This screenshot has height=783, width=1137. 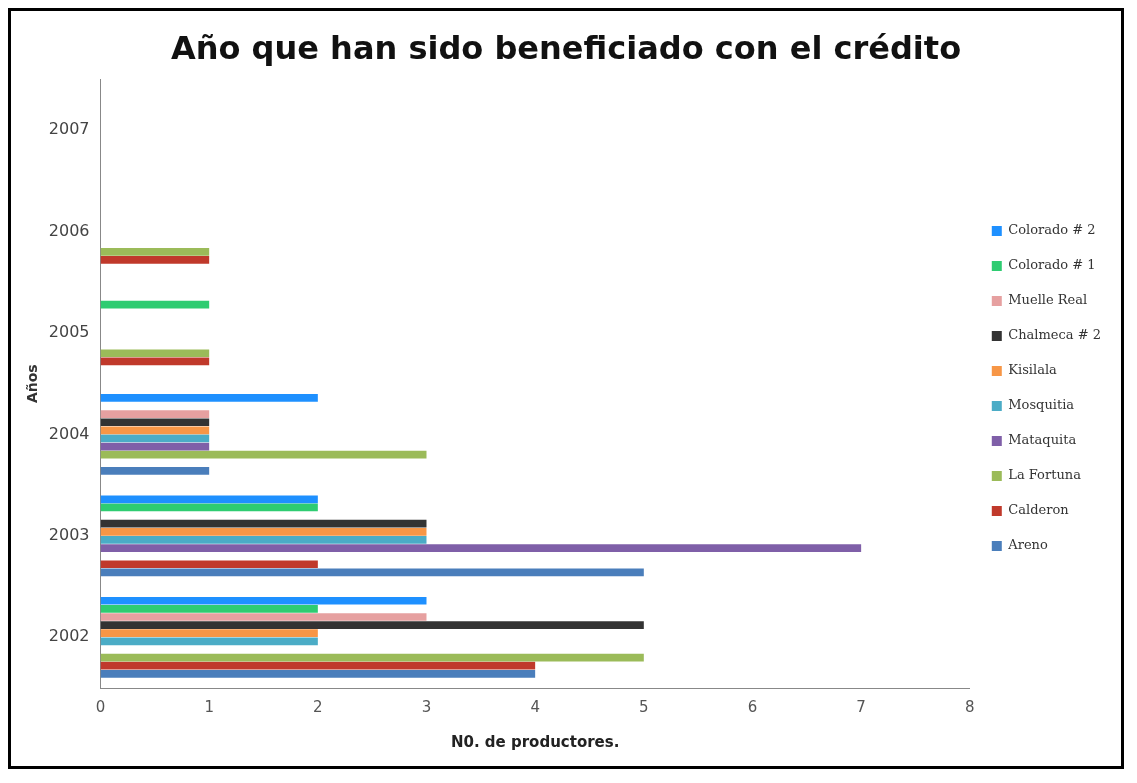 I want to click on x-tick-label: 3, so click(x=426, y=706).